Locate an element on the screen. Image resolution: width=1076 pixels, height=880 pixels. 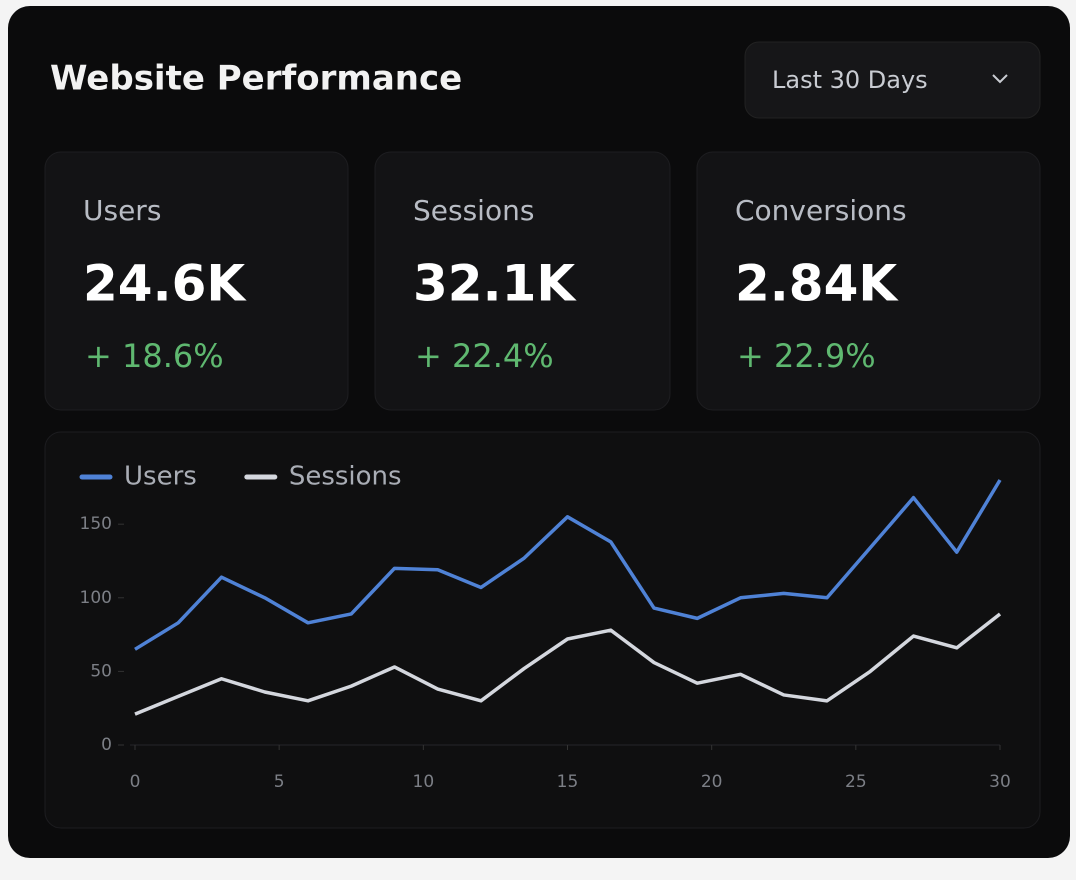
x-tick-label: 20 is located at coordinates (712, 782).